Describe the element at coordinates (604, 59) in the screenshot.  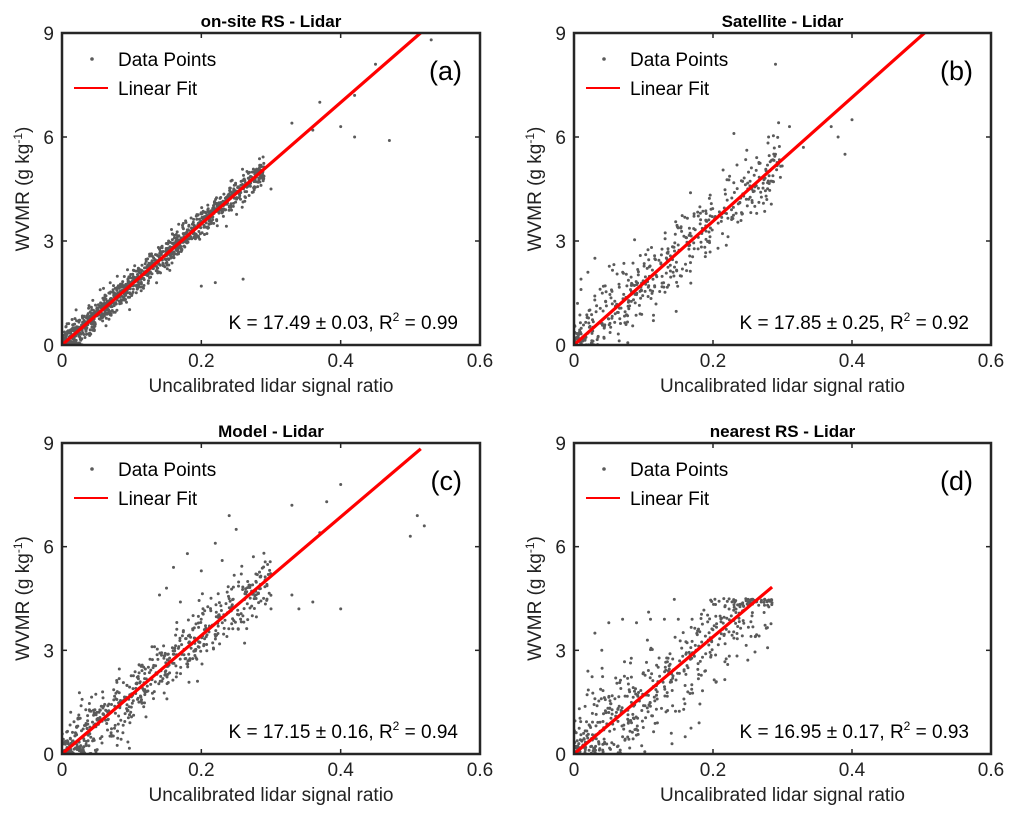
I see `legend-marker-points` at that location.